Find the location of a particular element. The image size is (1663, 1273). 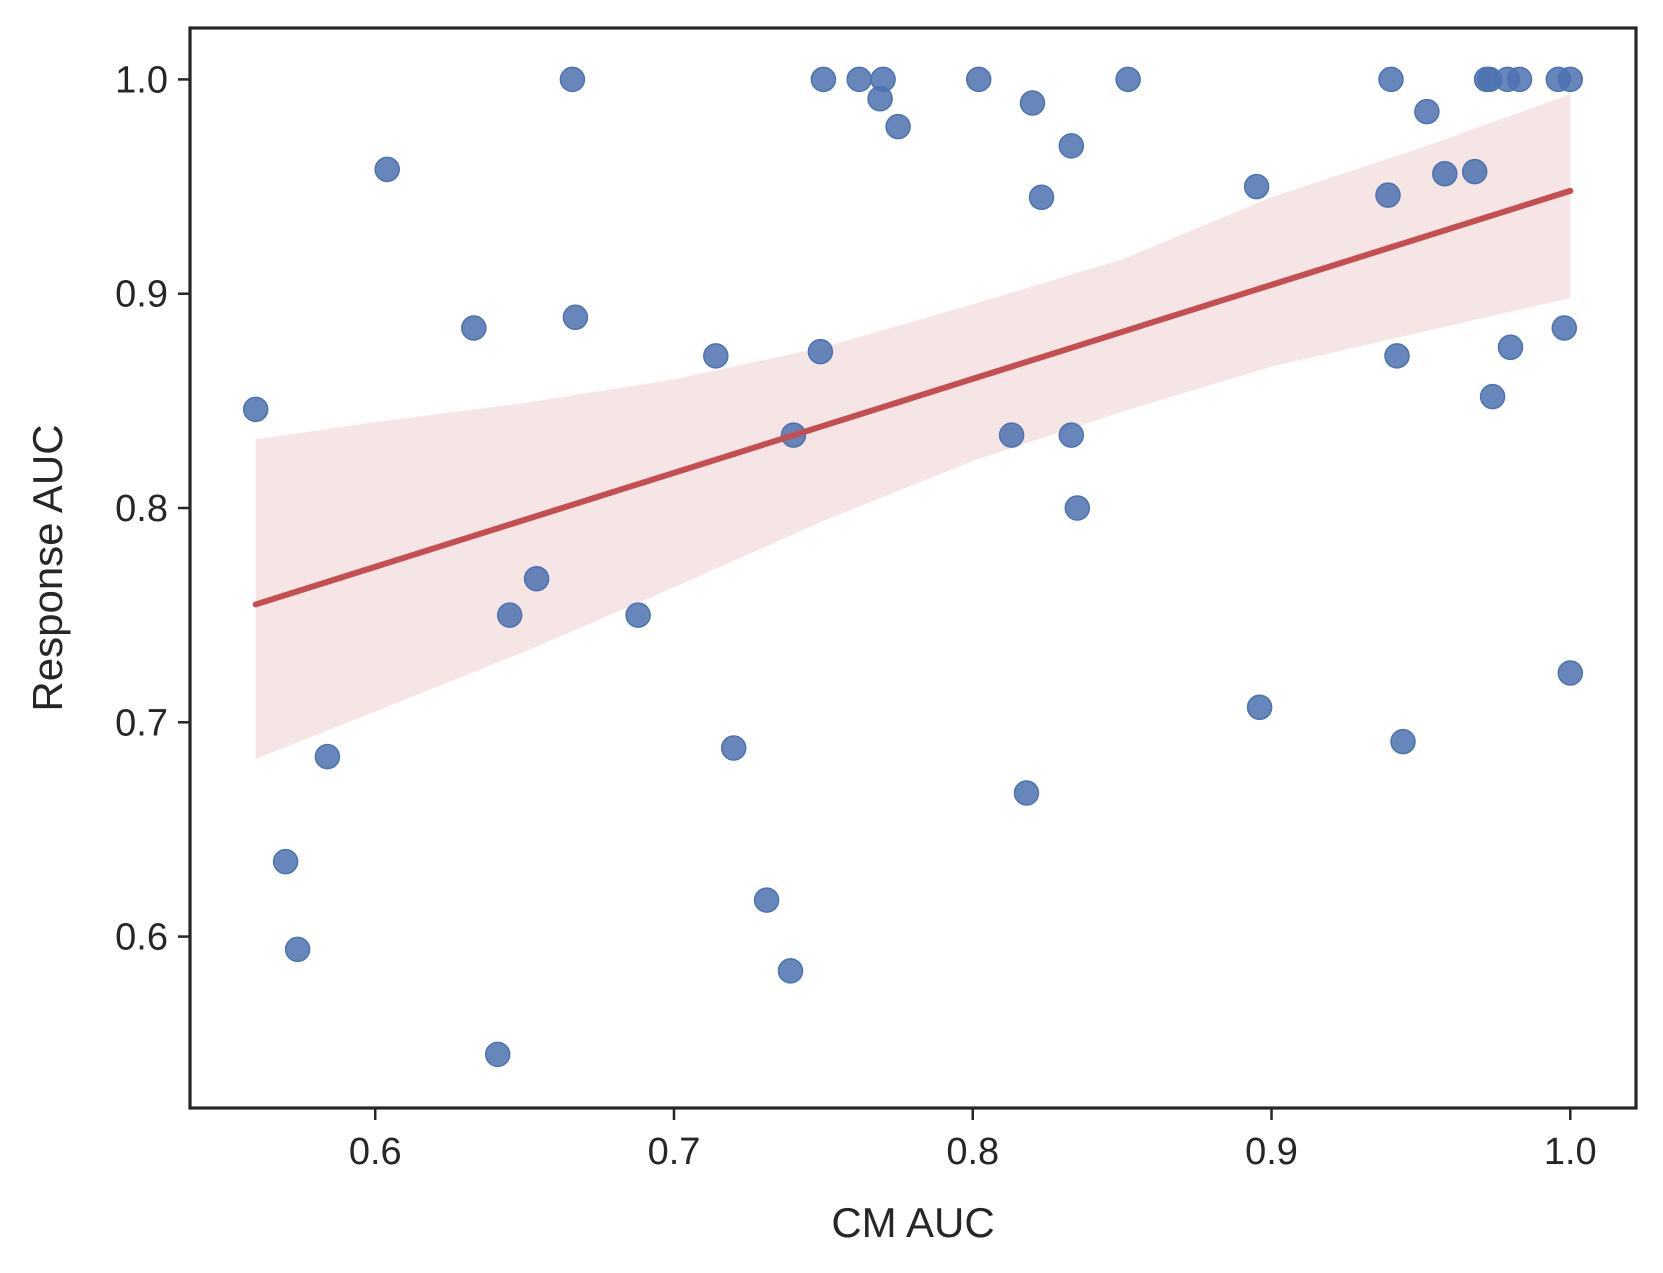

y-tick-label: 1.0 is located at coordinates (141, 80).